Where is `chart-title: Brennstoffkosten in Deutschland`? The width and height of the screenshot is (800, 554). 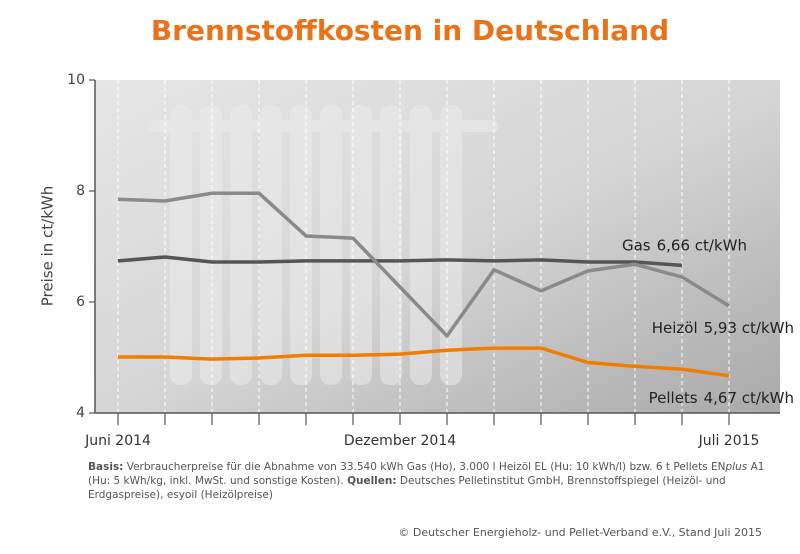 chart-title: Brennstoffkosten in Deutschland is located at coordinates (410, 30).